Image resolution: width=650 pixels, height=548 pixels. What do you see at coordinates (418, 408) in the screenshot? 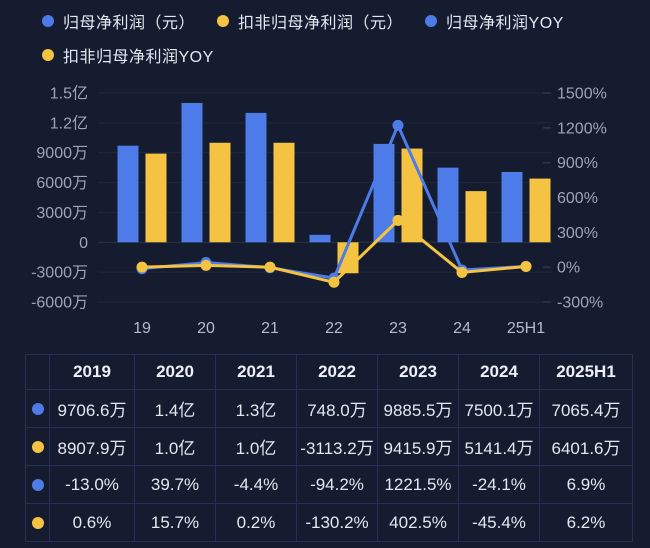
I see `table-value-cell: 9885.5万` at bounding box center [418, 408].